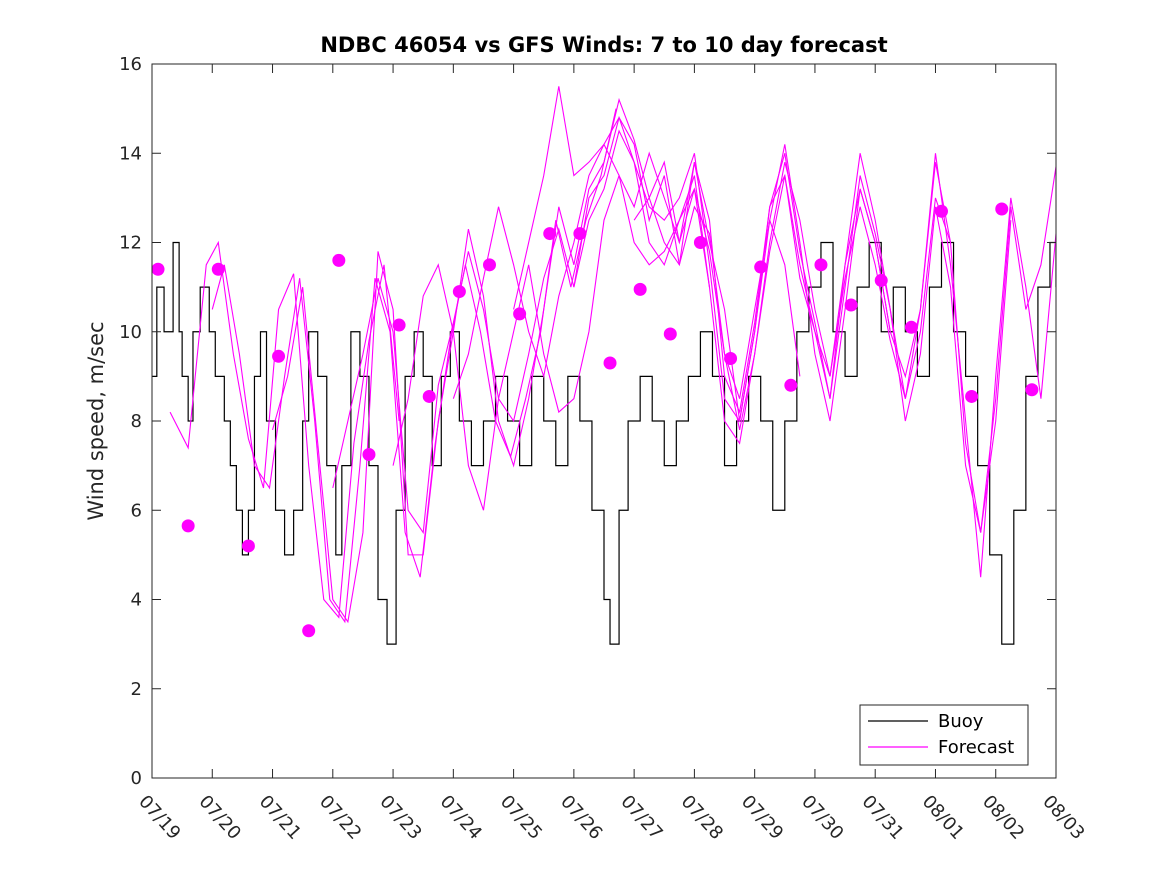 Image resolution: width=1167 pixels, height=875 pixels. What do you see at coordinates (961, 721) in the screenshot?
I see `legend-label-buoy: Buoy` at bounding box center [961, 721].